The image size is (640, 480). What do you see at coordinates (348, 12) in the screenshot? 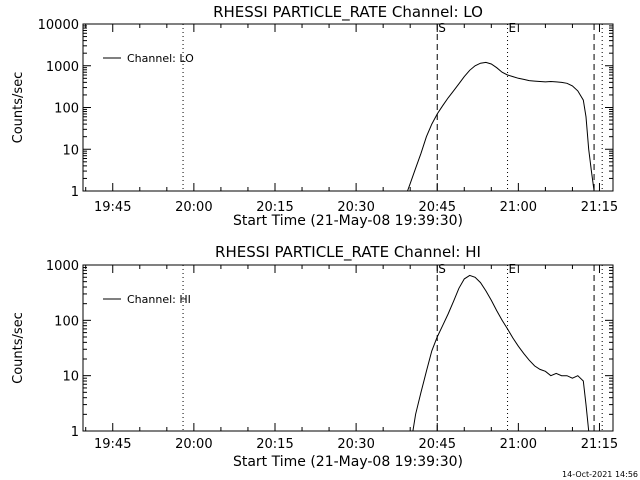
I see `chart-title: RHESSI PARTICLE_RATE Channel: LO` at bounding box center [348, 12].